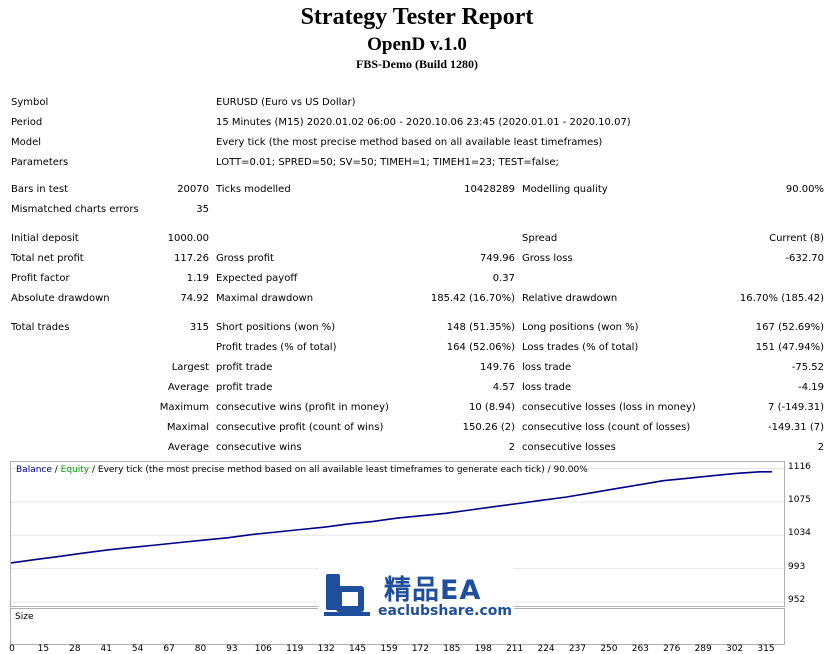 The image size is (834, 654). I want to click on watermark-url: eaclubshare.com, so click(445, 611).